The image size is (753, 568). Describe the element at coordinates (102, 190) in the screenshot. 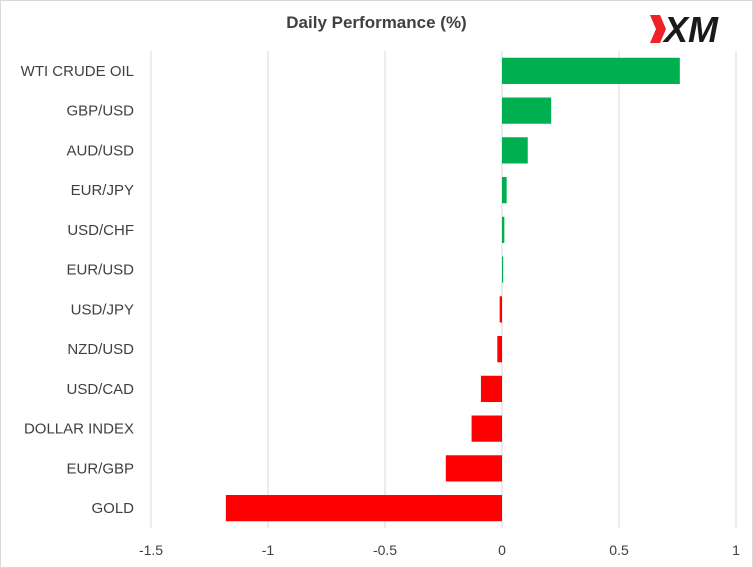

I see `category-label: EUR/JPY` at that location.